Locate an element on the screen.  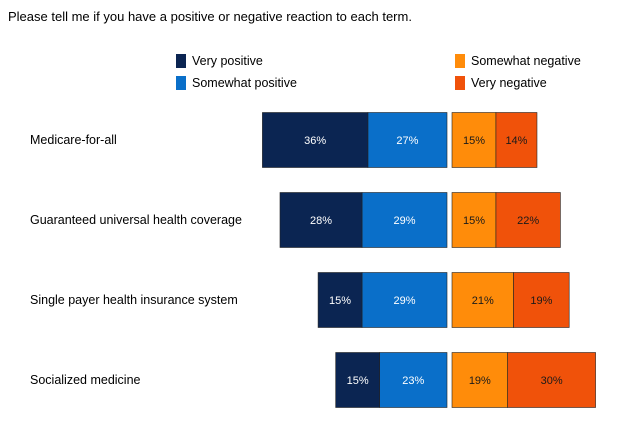
data-label: 14% is located at coordinates (516, 141).